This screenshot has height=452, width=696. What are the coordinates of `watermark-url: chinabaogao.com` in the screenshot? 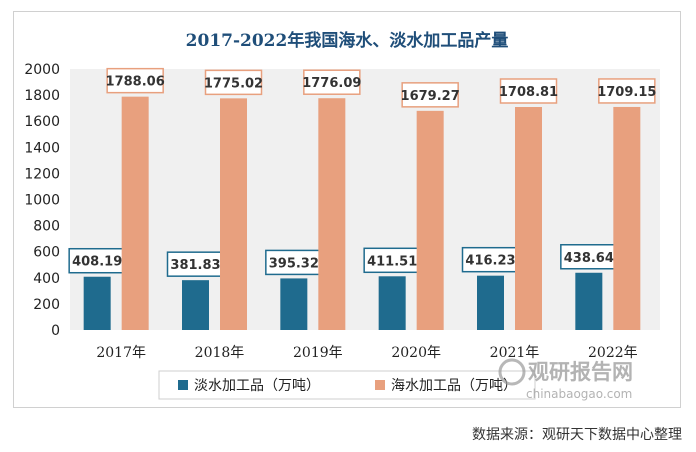 It's located at (579, 394).